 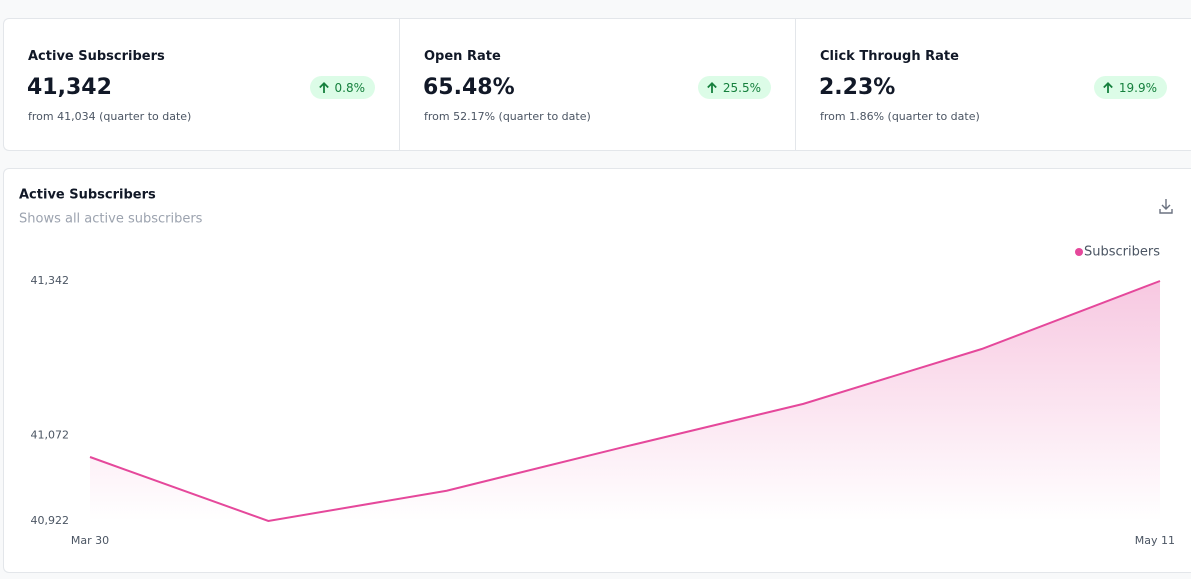 I want to click on card-value: 41,342, so click(x=69, y=87).